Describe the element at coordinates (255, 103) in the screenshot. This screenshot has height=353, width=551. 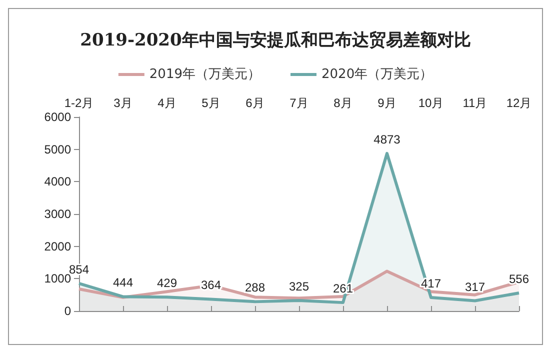
I see `x-tick-label: 6月` at that location.